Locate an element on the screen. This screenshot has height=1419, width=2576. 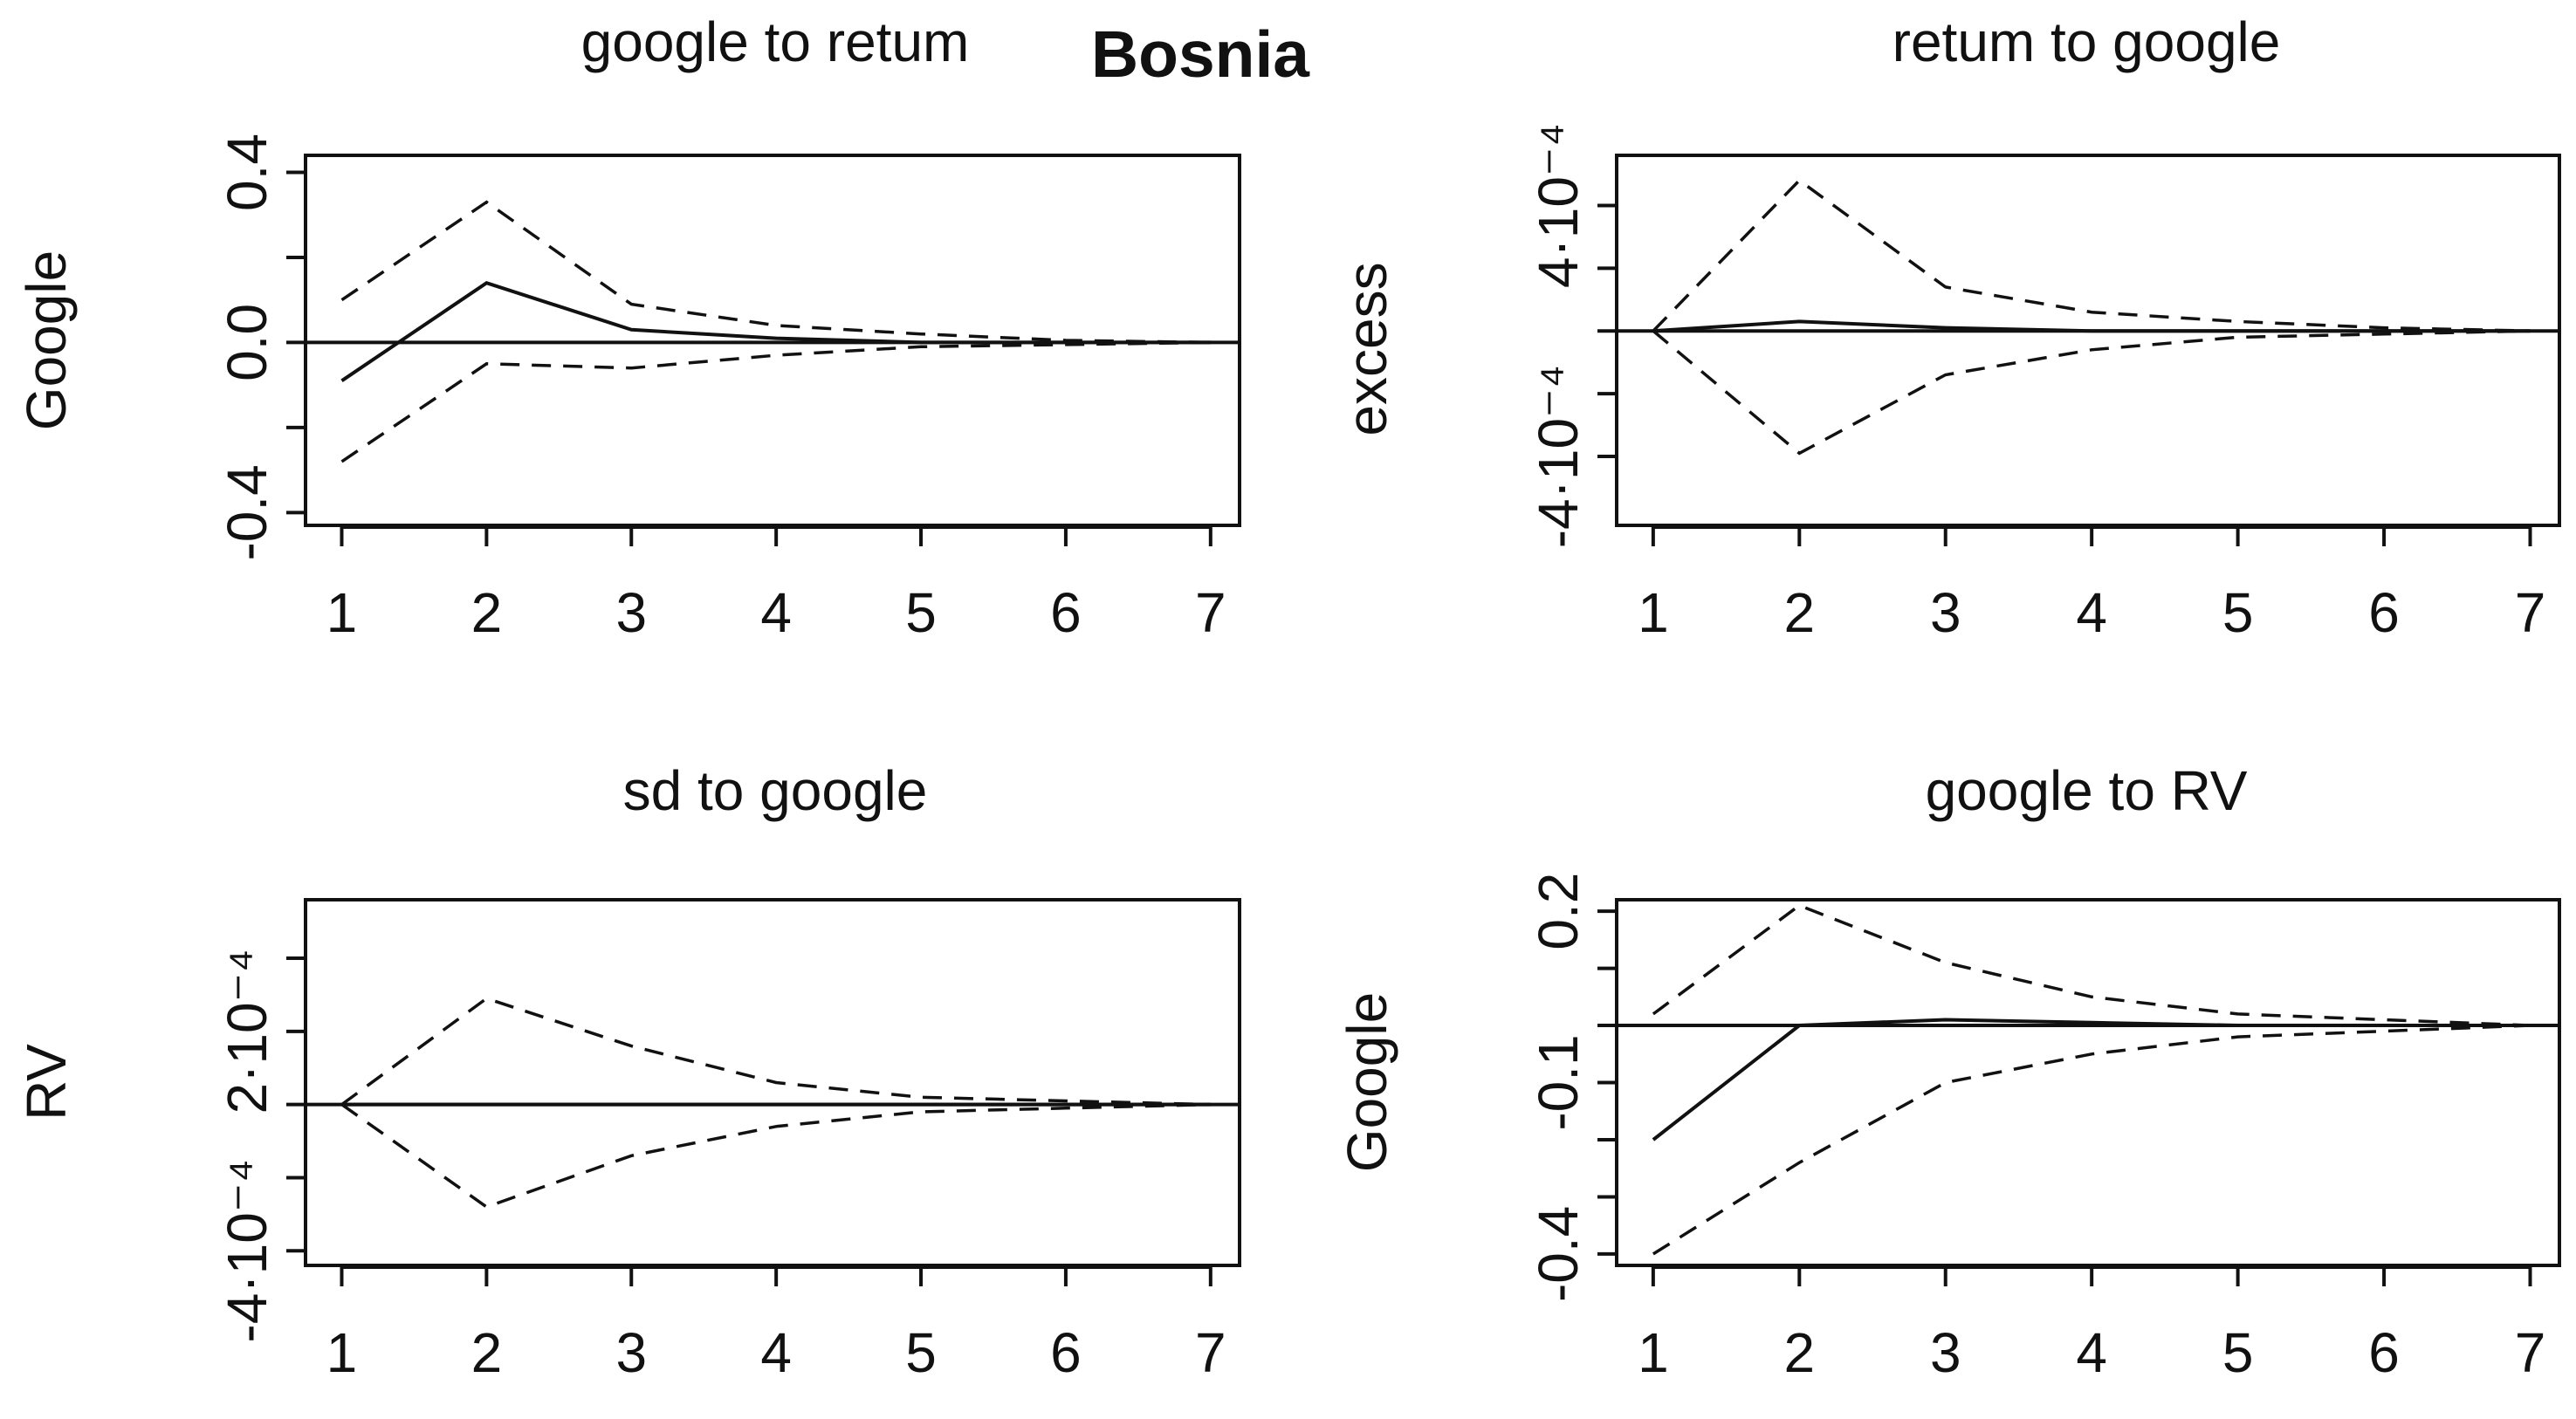
panel-title: retum to google is located at coordinates (2087, 41).